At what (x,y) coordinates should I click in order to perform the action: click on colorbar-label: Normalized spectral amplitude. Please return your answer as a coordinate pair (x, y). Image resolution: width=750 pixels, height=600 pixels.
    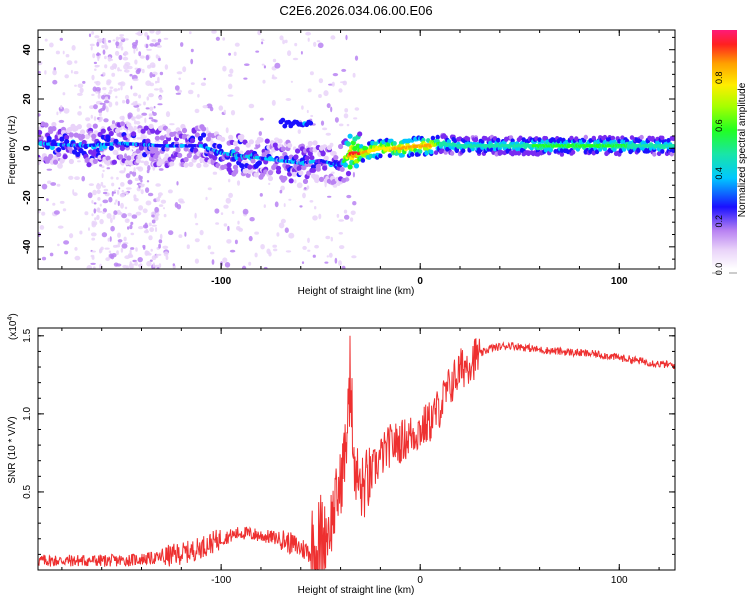
    Looking at the image, I should click on (742, 149).